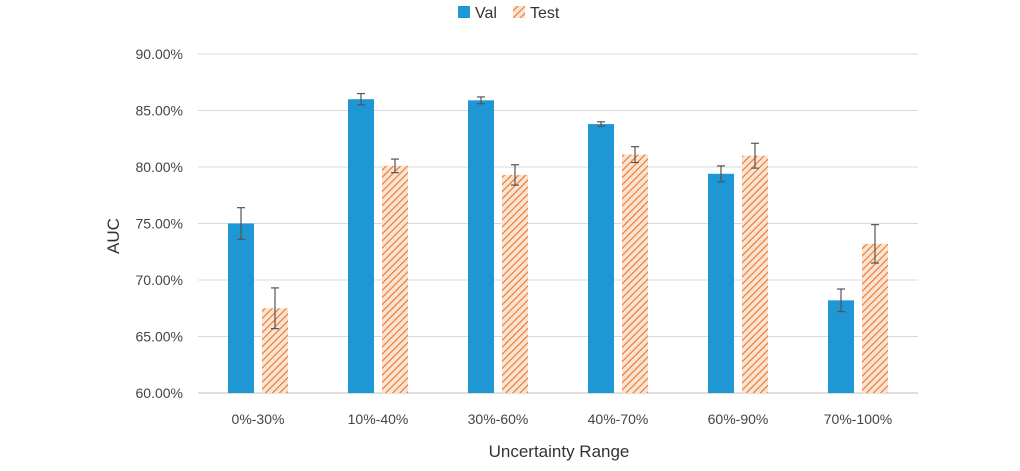 The image size is (1020, 471). What do you see at coordinates (858, 419) in the screenshot?
I see `x-tick-label: 70%-100%` at bounding box center [858, 419].